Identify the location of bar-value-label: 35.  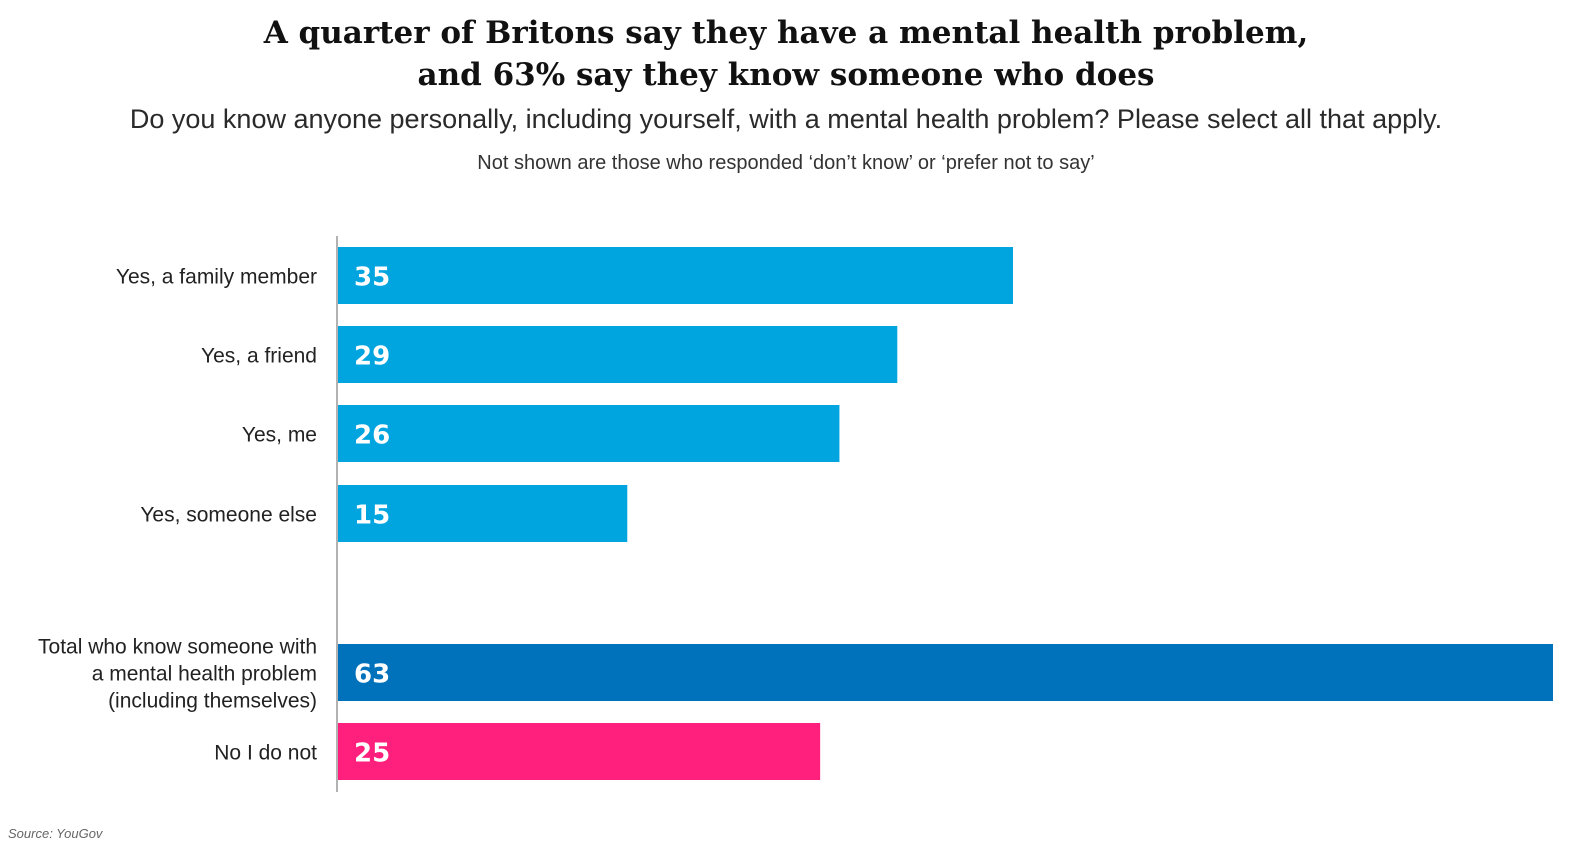
(372, 278).